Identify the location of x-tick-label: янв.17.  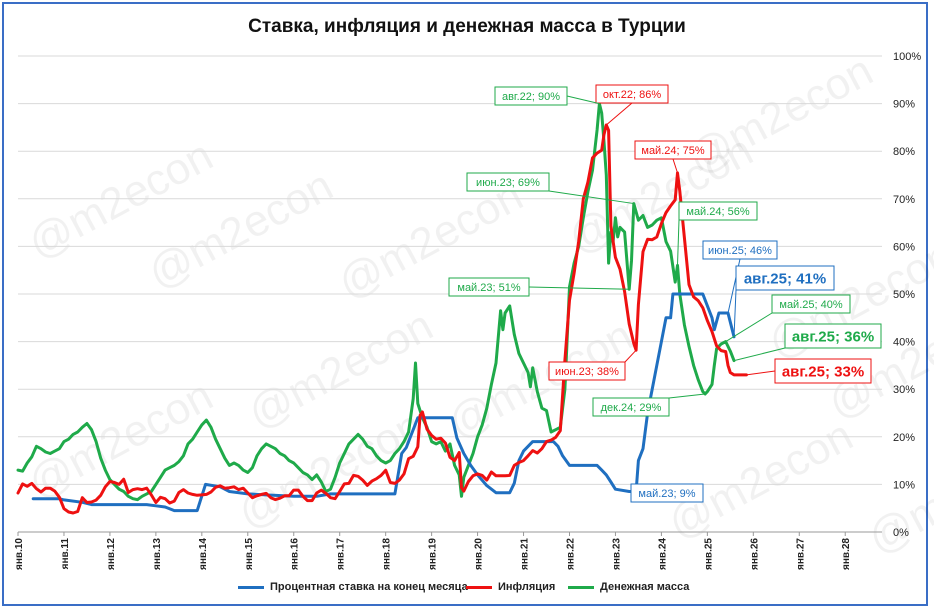
(341, 554).